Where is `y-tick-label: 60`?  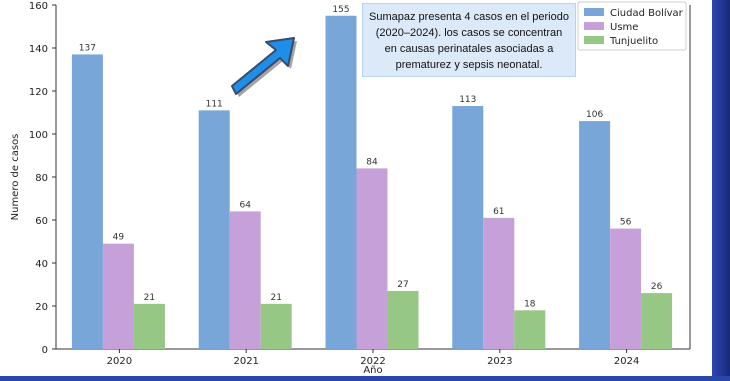
y-tick-label: 60 is located at coordinates (41, 221).